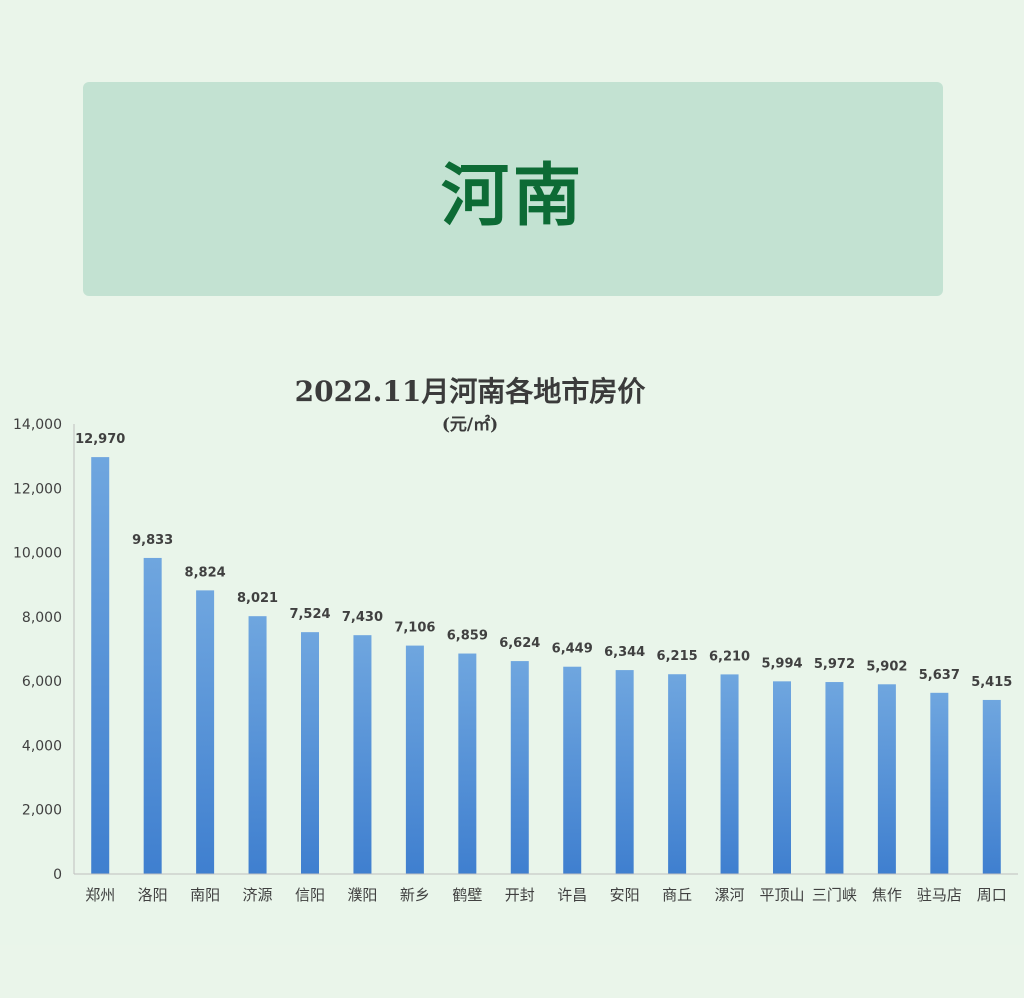  I want to click on banner-title: 河南, so click(512, 196).